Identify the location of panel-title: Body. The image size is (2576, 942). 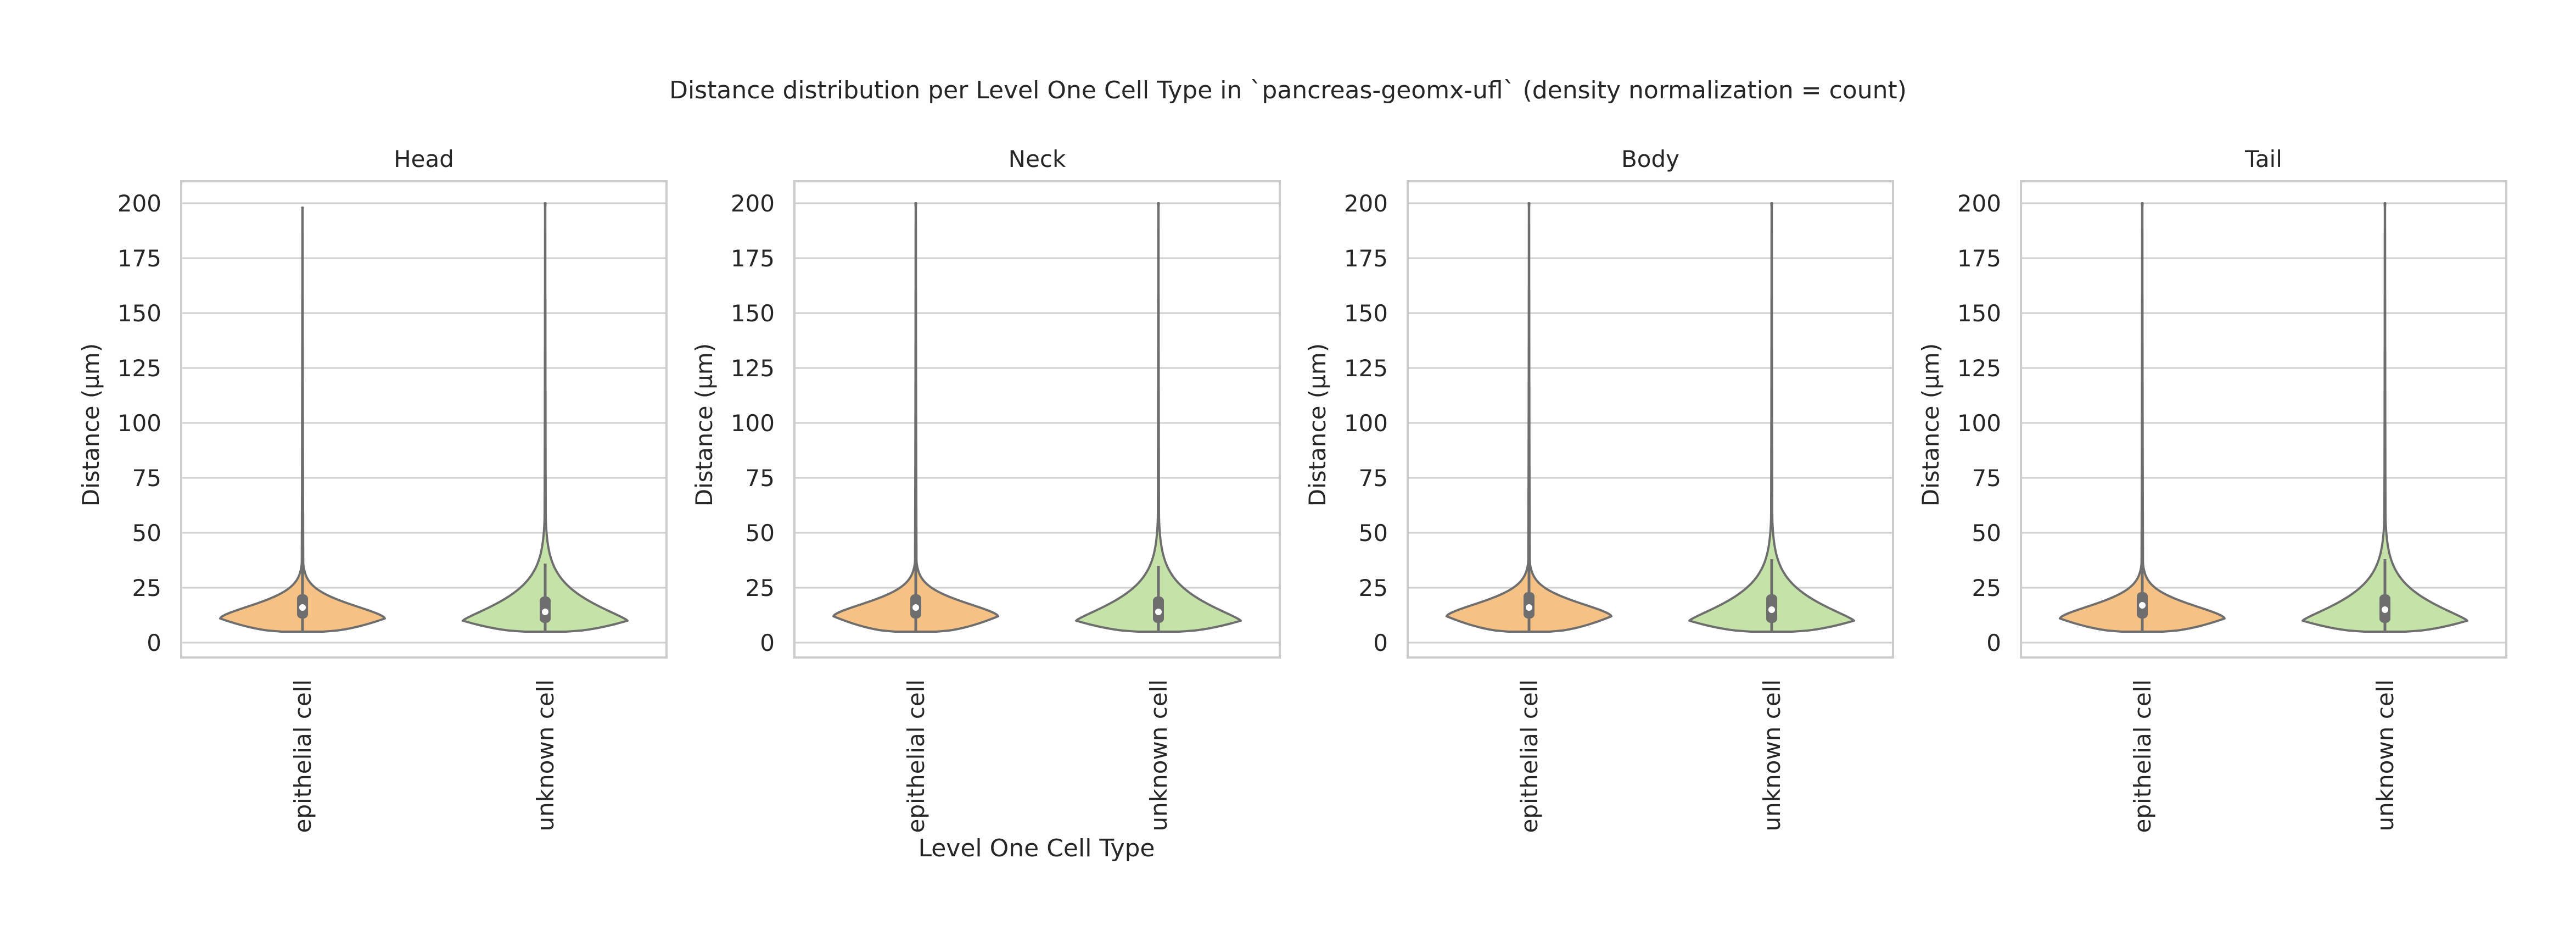
(1650, 159).